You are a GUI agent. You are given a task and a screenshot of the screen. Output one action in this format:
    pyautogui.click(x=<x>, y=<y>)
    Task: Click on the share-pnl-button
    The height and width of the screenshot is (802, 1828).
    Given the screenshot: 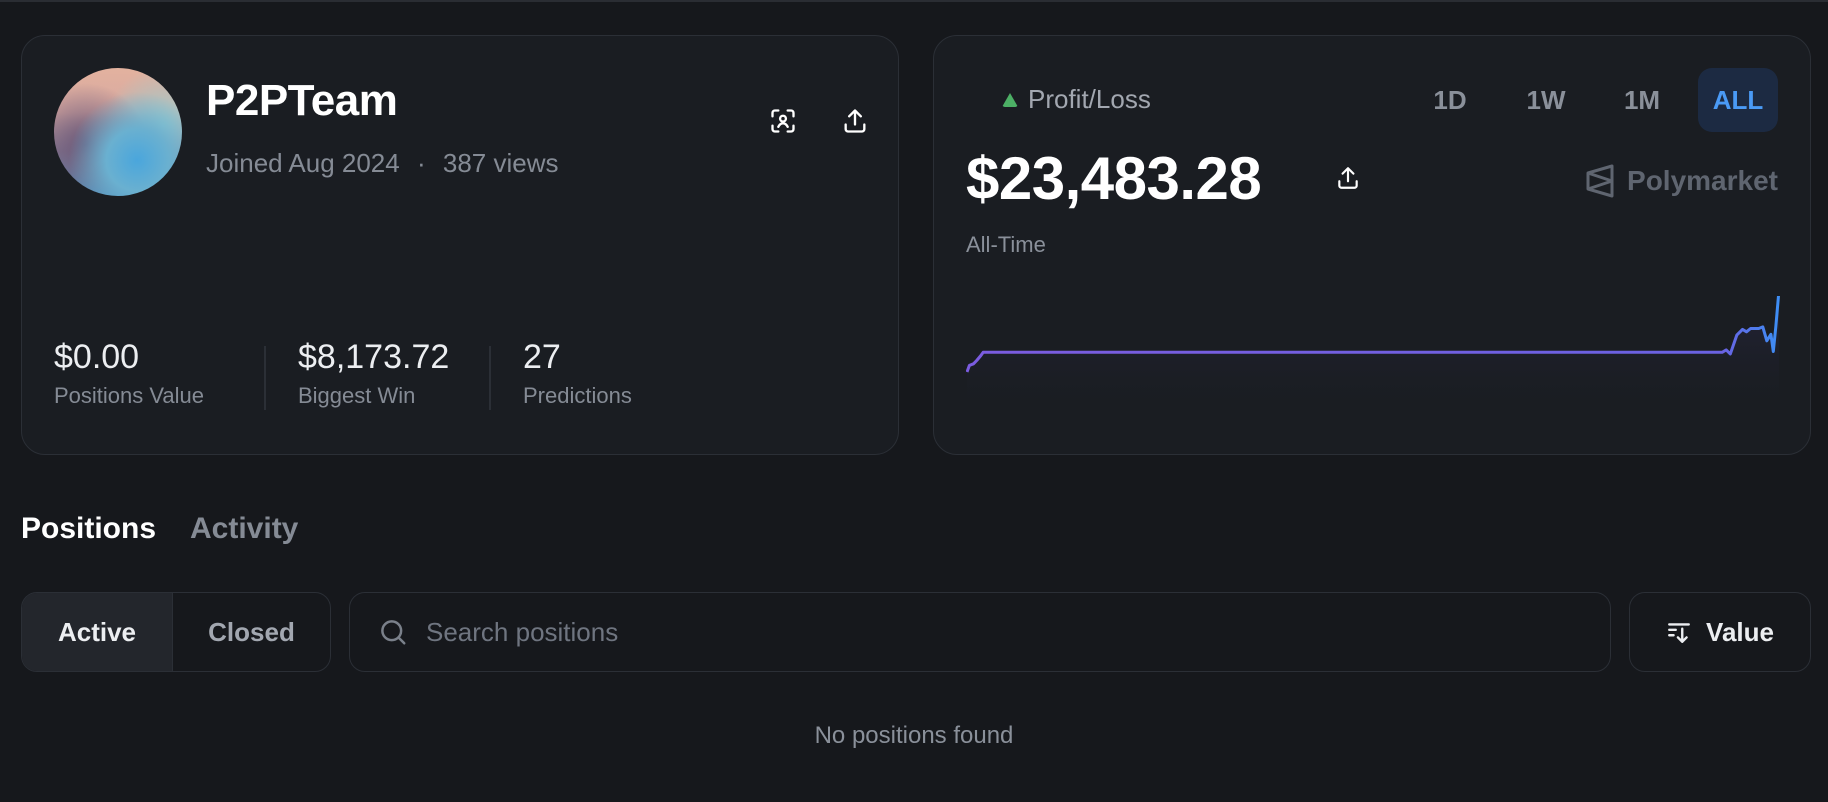 What is the action you would take?
    pyautogui.click(x=1348, y=178)
    